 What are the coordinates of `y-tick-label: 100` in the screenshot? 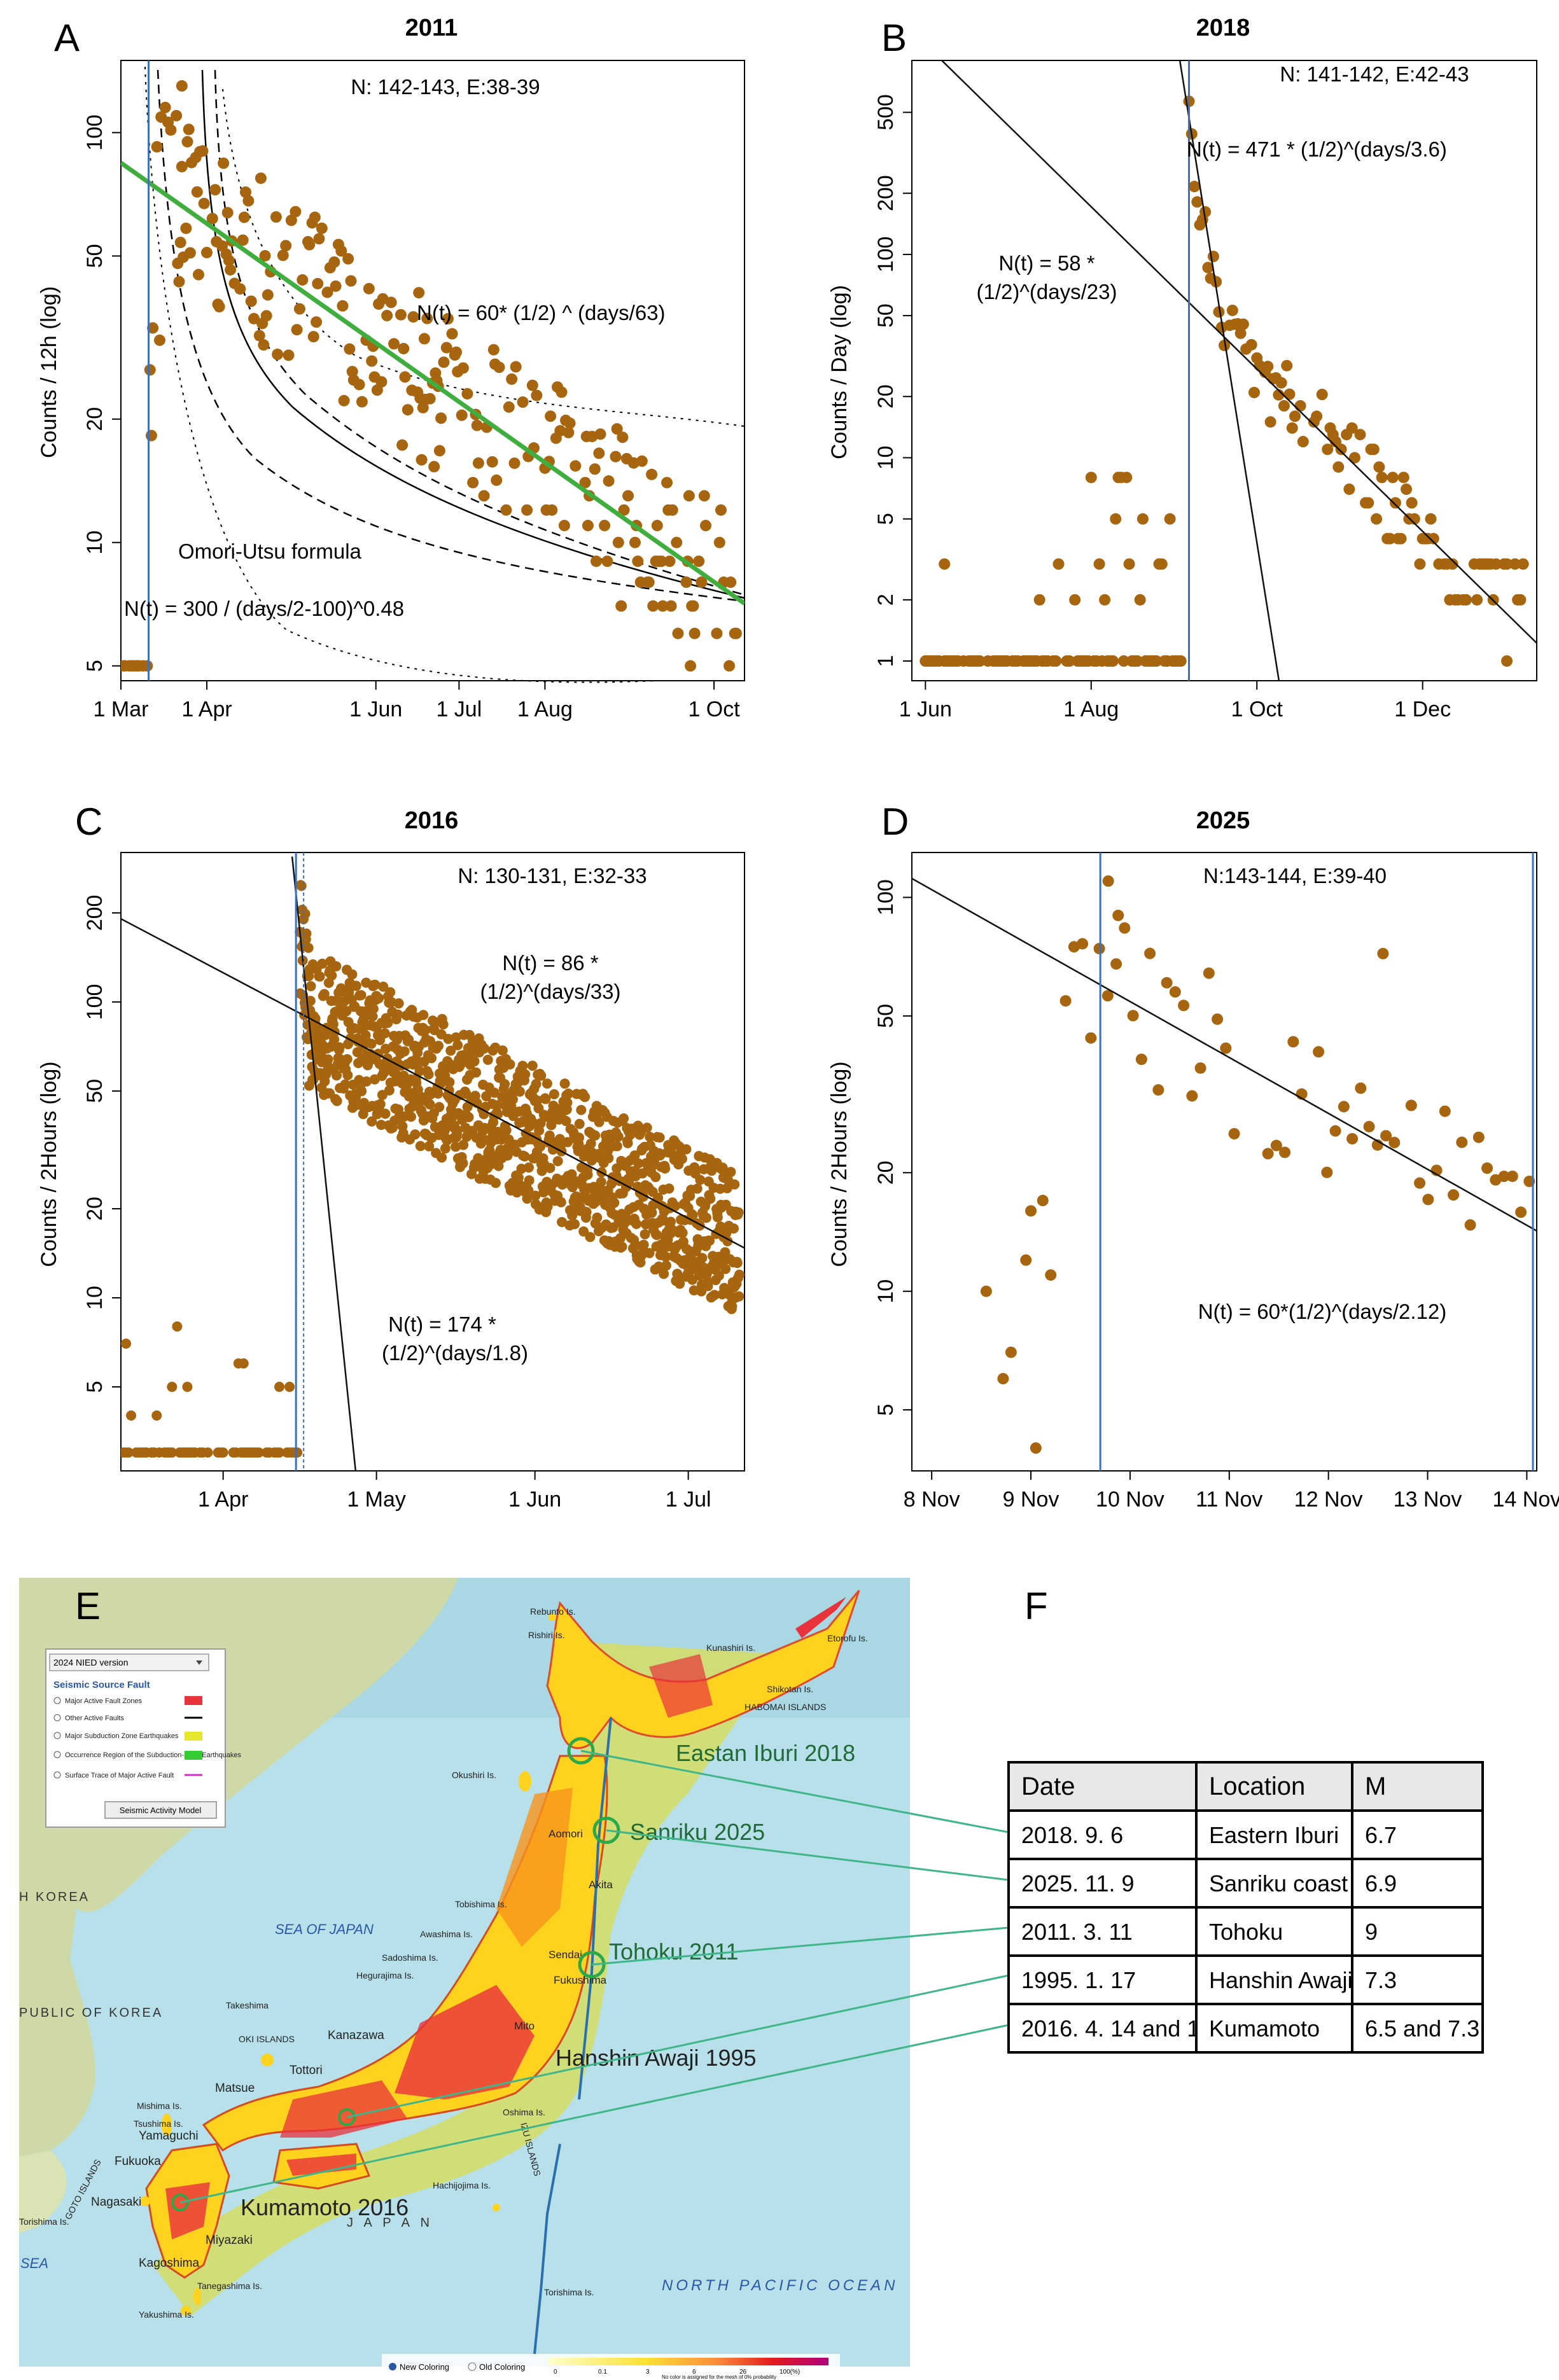 It's located at (95, 133).